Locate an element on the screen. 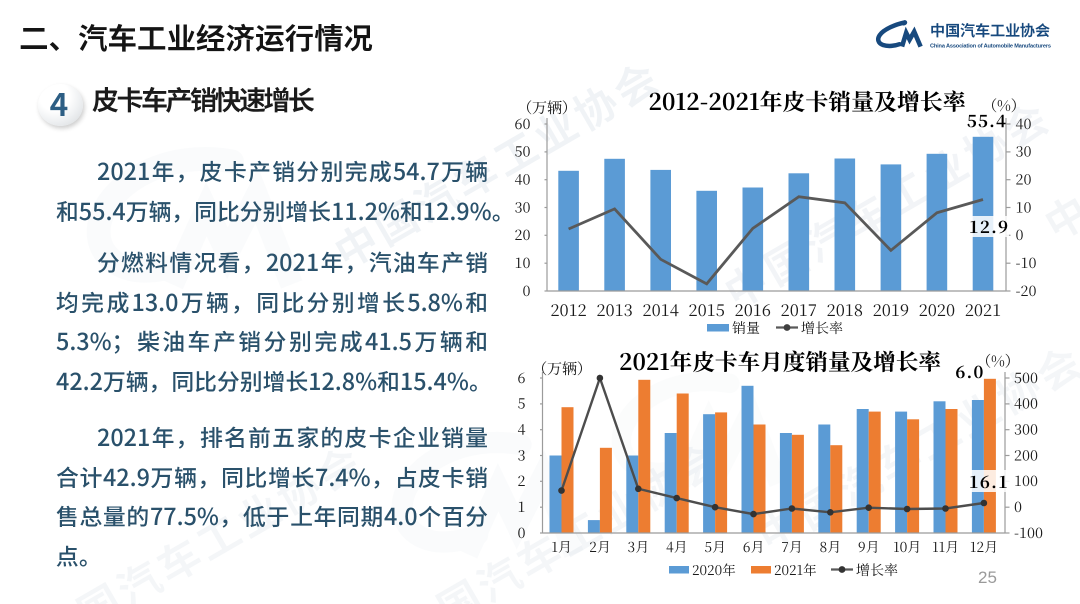 This screenshot has width=1080, height=604. svg-text: 6.0 is located at coordinates (969, 370).